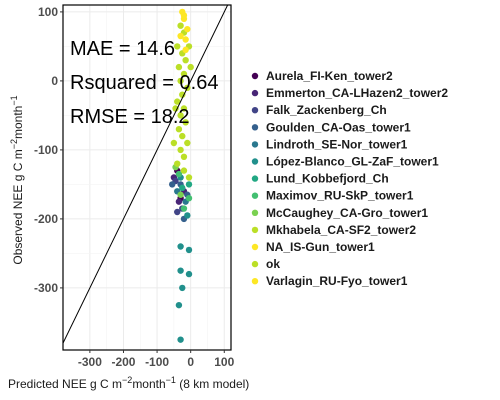 This screenshot has height=400, width=500. I want to click on legend-label: Varlagin_RU-Fyo_tower1, so click(337, 281).